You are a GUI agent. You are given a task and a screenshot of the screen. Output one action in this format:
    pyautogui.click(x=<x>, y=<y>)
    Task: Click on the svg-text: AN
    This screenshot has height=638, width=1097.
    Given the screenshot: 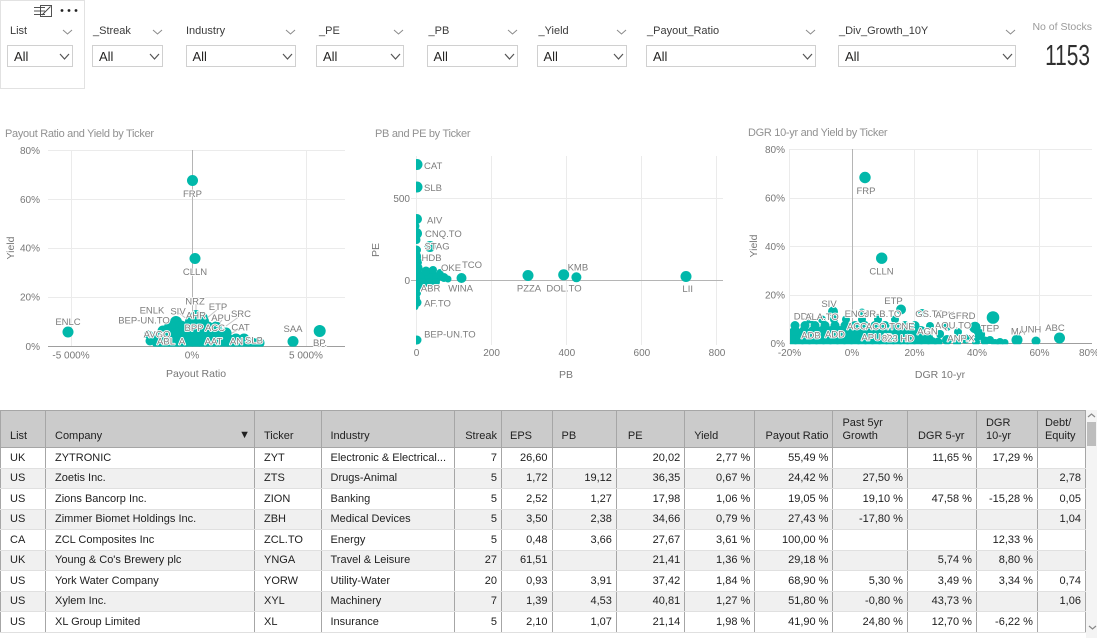 What is the action you would take?
    pyautogui.click(x=236, y=342)
    